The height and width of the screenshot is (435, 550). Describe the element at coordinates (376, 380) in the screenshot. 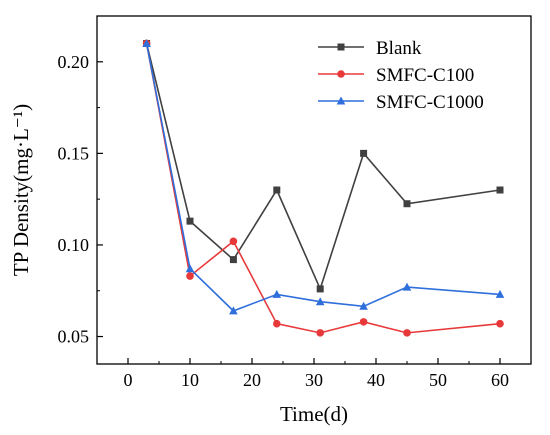

I see `x-tick-label: 40` at that location.